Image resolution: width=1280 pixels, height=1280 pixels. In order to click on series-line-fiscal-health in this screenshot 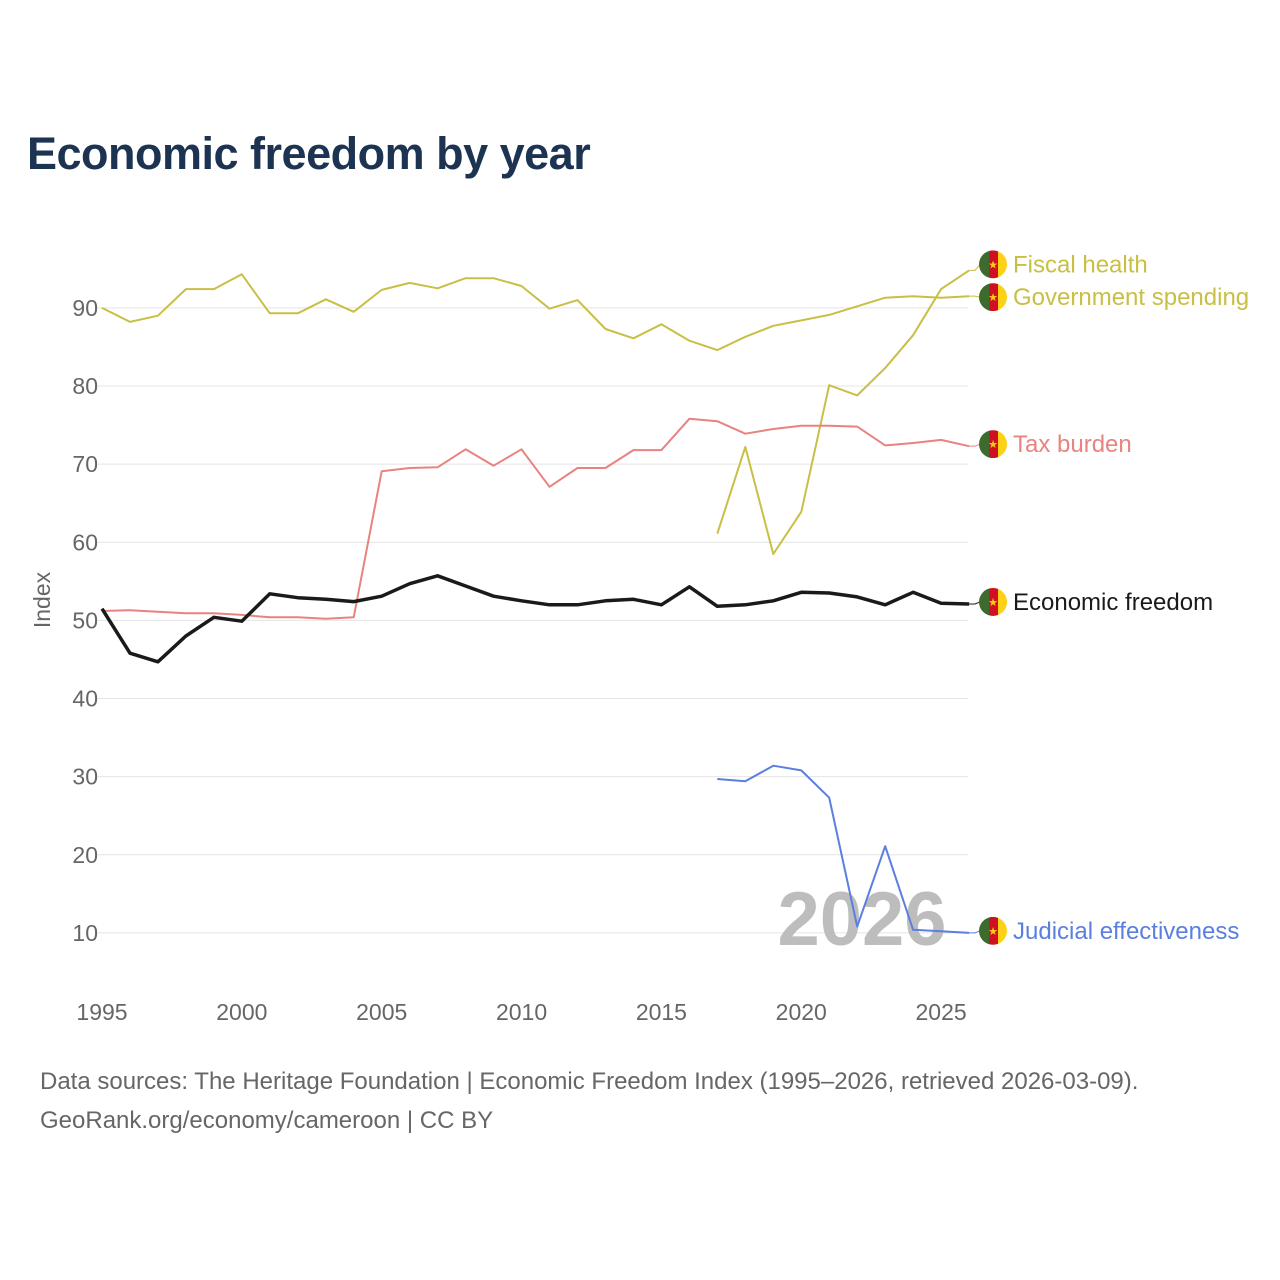, I will do `click(843, 412)`.